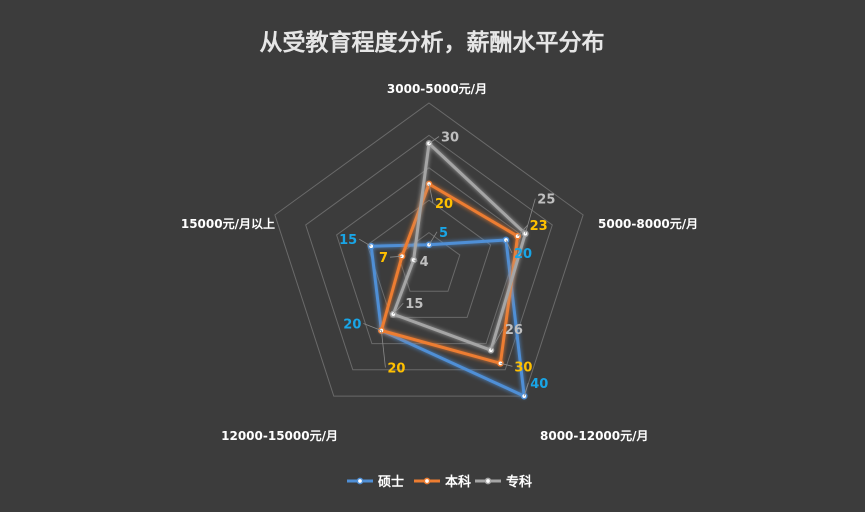 This screenshot has height=512, width=865. What do you see at coordinates (450, 138) in the screenshot?
I see `data-label-2-0: 30` at bounding box center [450, 138].